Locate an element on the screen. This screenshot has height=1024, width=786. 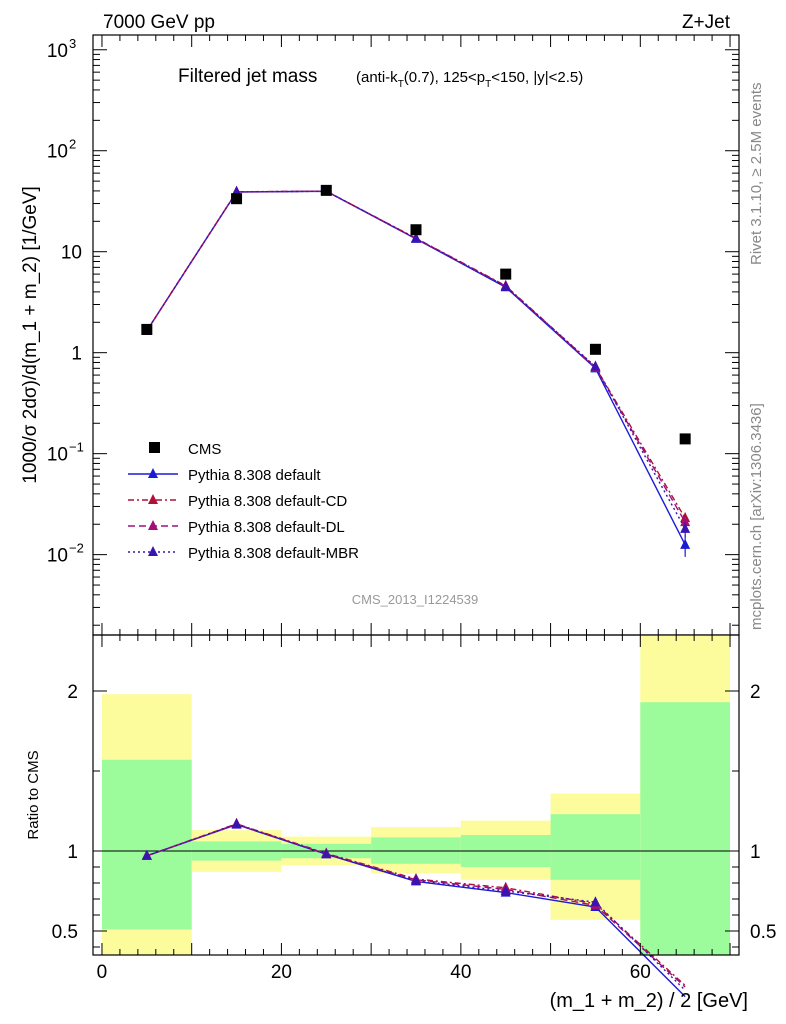
mcplots-label: mcplots.cern.ch [arXiv:1306.3436] is located at coordinates (756, 516).